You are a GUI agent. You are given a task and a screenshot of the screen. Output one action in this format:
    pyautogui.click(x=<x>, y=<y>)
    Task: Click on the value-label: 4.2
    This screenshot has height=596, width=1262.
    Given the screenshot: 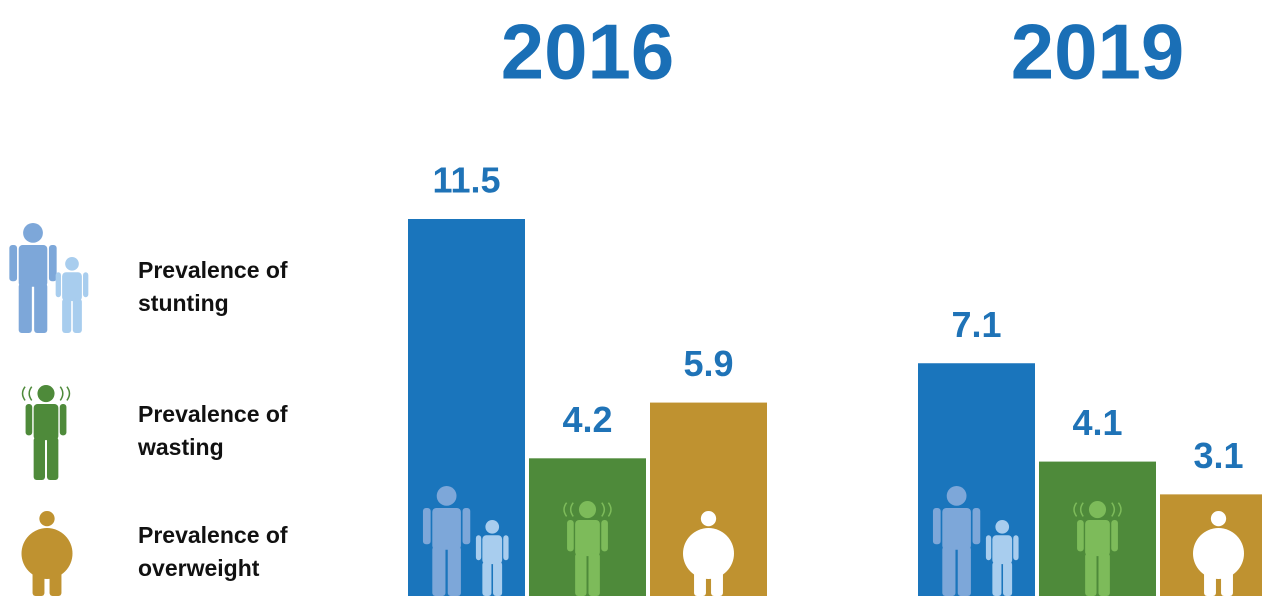 What is the action you would take?
    pyautogui.click(x=587, y=419)
    